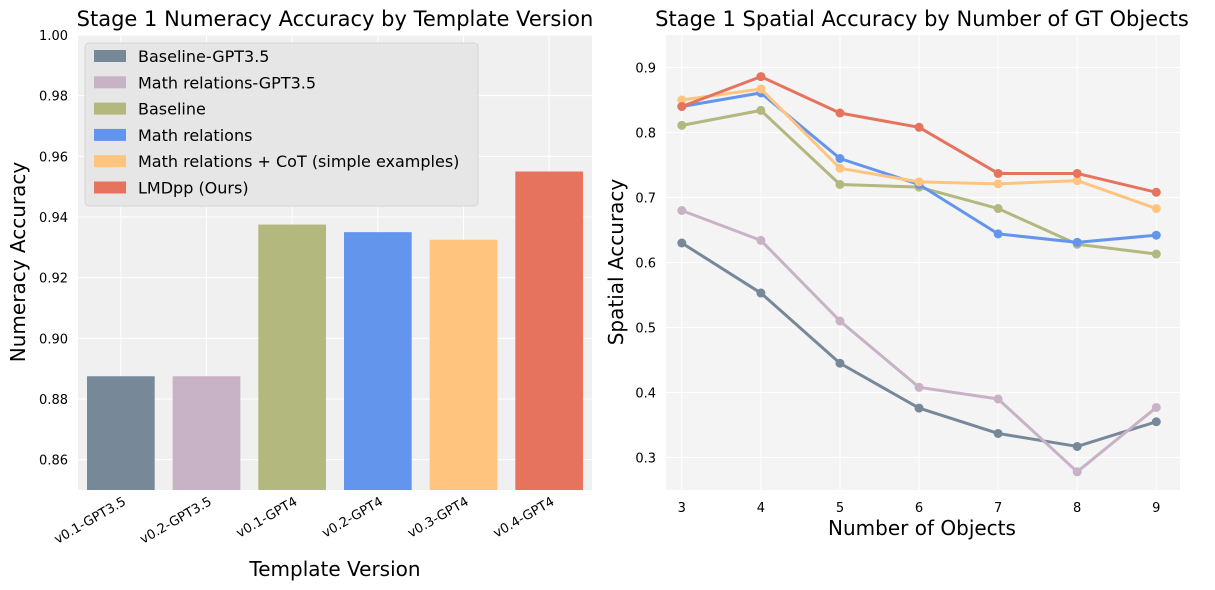  Describe the element at coordinates (53, 97) in the screenshot. I see `y-tick-label: 0.98` at that location.